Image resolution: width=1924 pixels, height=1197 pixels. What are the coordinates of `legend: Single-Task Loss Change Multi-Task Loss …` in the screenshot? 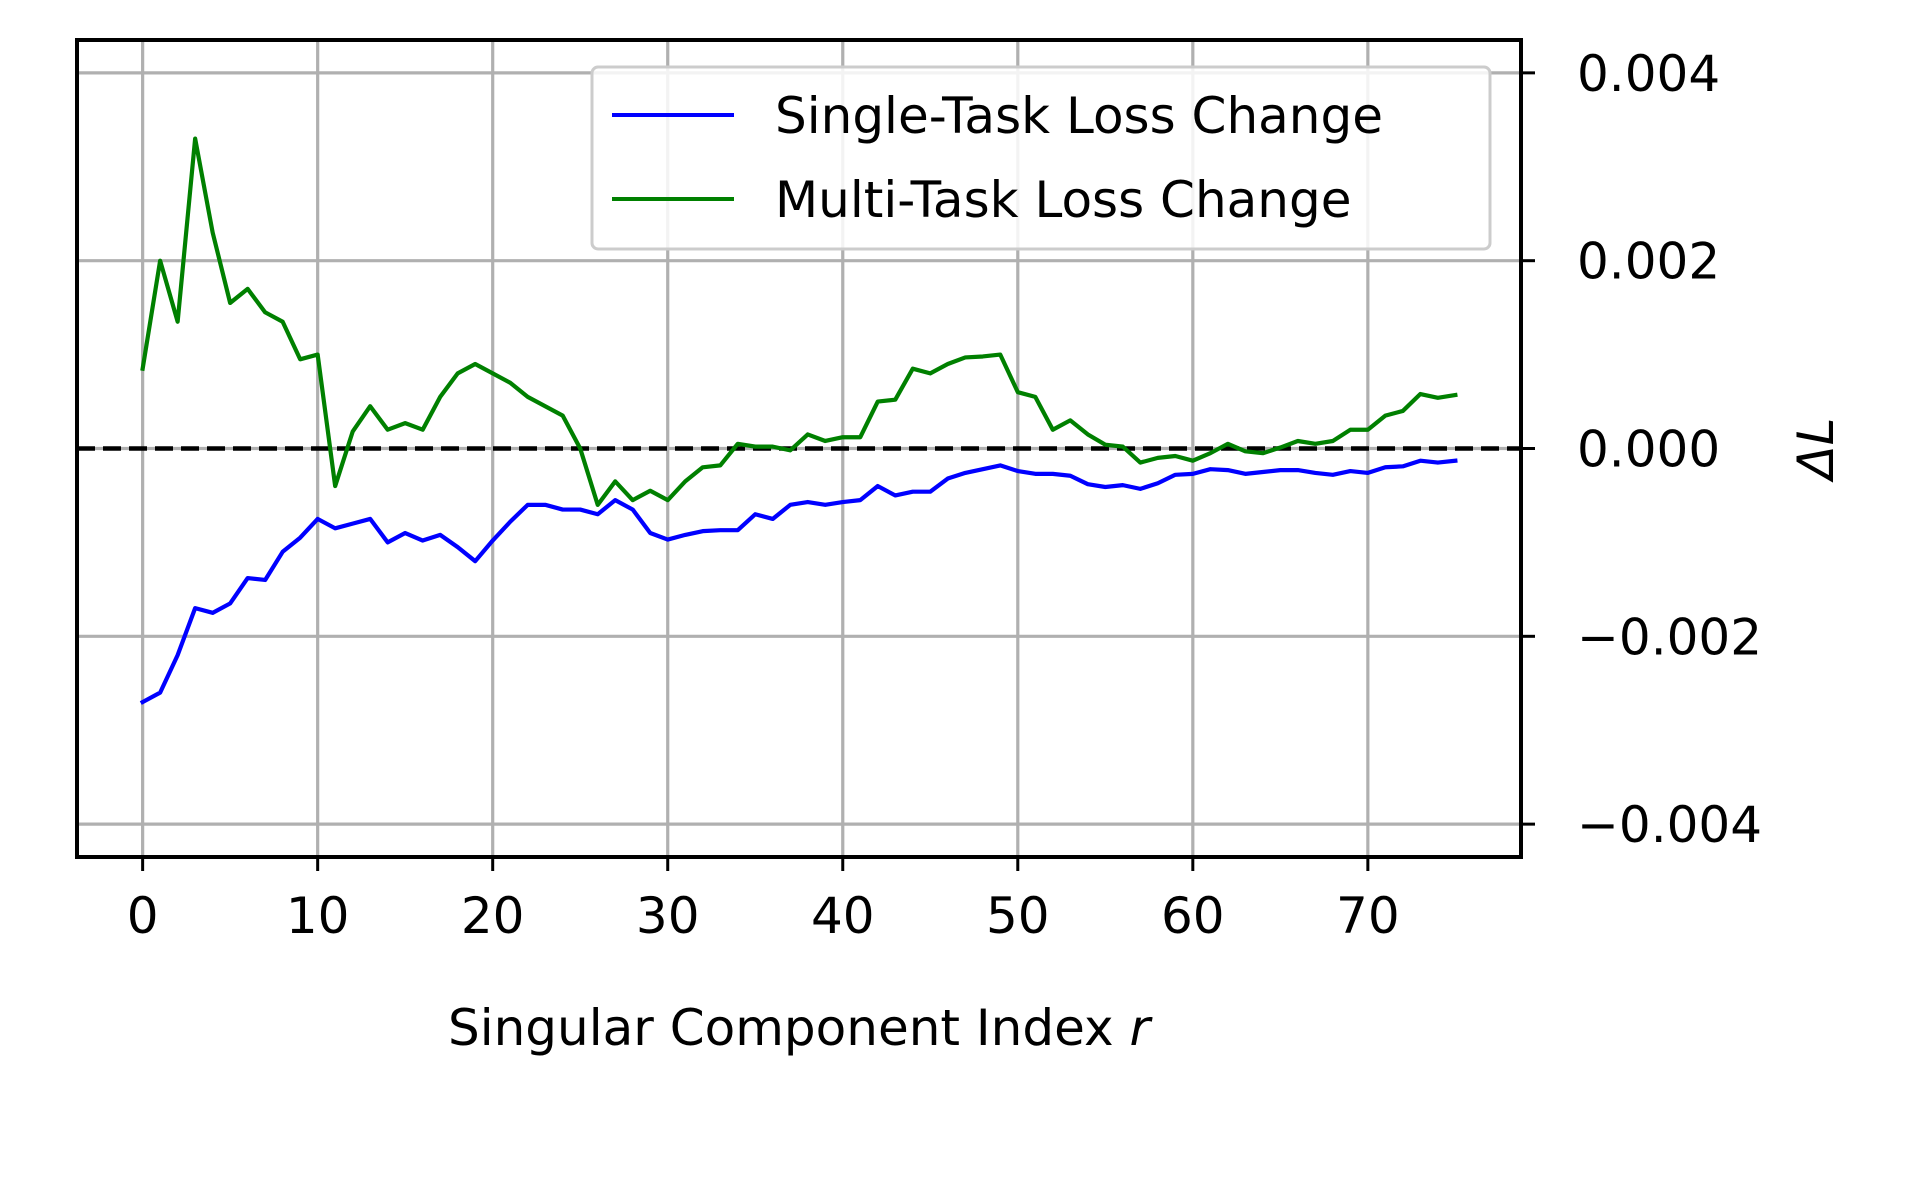 It's located at (1041, 158).